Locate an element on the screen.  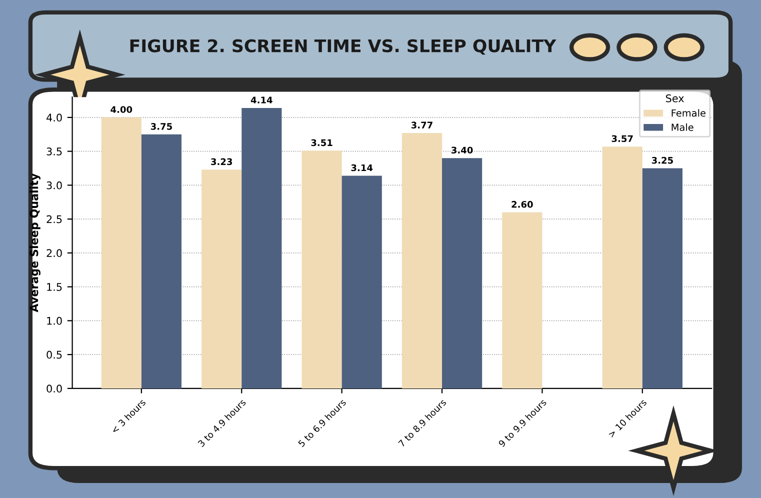
data-label: 3.23 is located at coordinates (221, 162).